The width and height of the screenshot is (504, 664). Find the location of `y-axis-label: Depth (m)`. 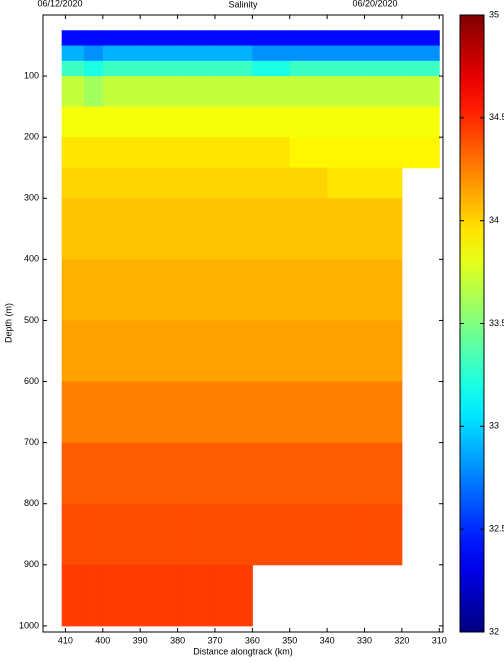

y-axis-label: Depth (m) is located at coordinates (8, 323).